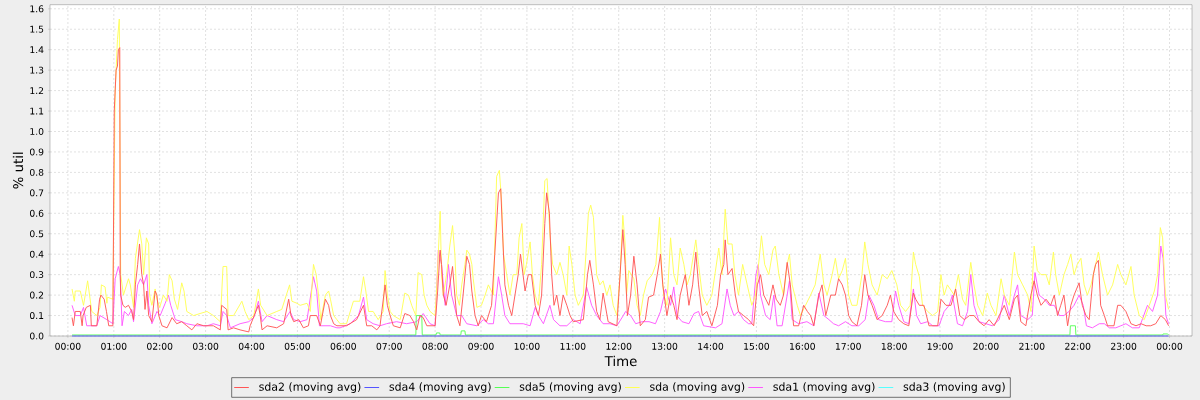  I want to click on legend-label: sda3 (moving avg), so click(954, 387).